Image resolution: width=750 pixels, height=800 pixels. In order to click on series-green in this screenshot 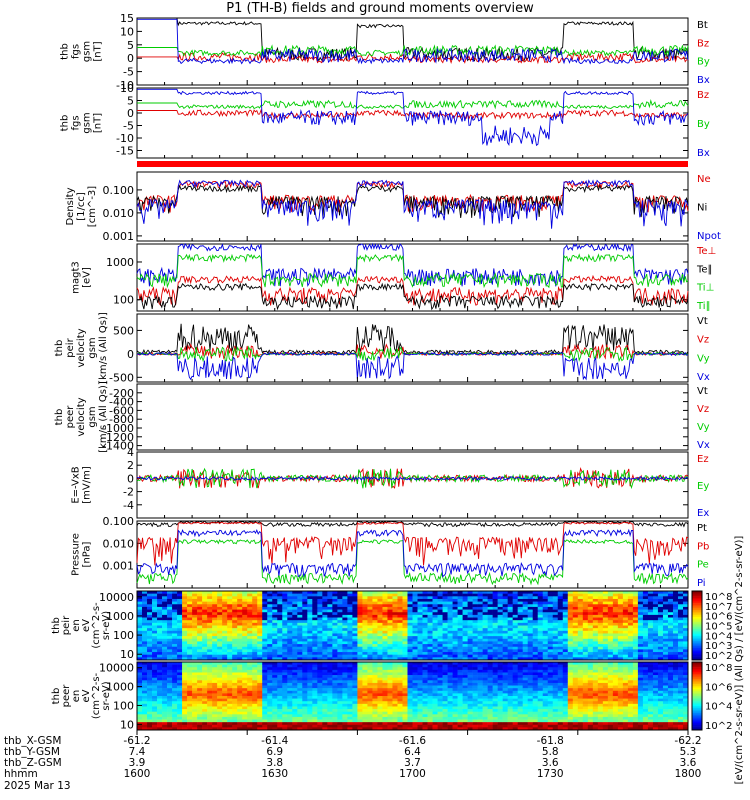, I will do `click(412, 478)`.